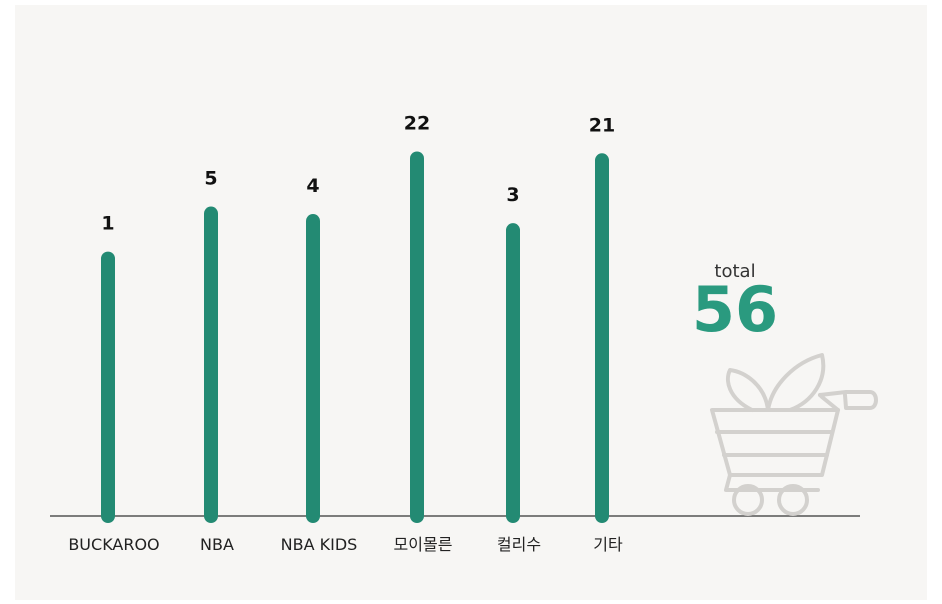 The height and width of the screenshot is (604, 942). Describe the element at coordinates (312, 186) in the screenshot. I see `value-label: 4` at that location.